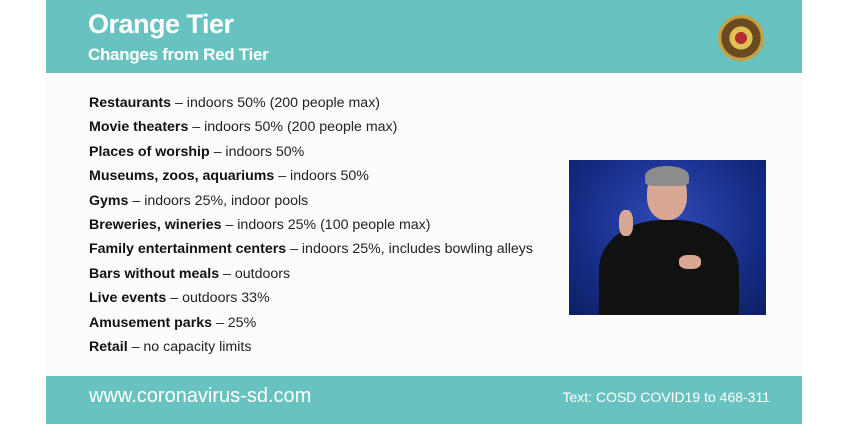  Describe the element at coordinates (311, 154) in the screenshot. I see `list-item: Places of worship – indoors 50%` at that location.